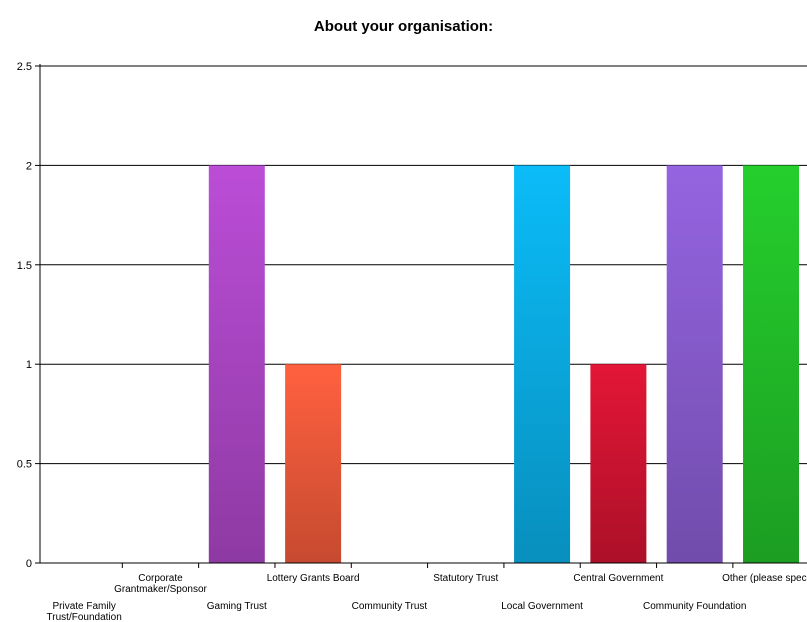 The width and height of the screenshot is (807, 622). Describe the element at coordinates (694, 606) in the screenshot. I see `x-category-label: Community Foundation` at that location.